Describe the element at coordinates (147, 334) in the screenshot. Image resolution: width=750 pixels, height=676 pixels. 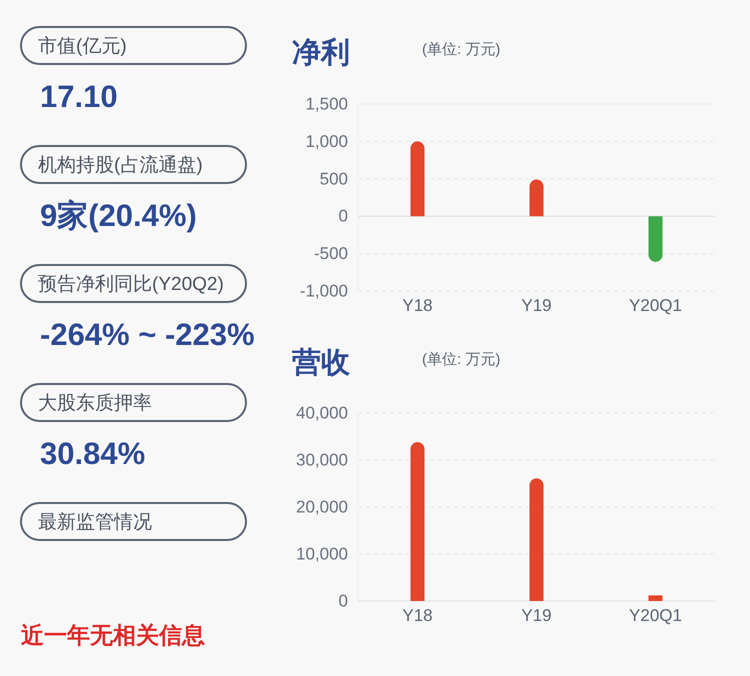
I see `text: -264% ~ -223%` at that location.